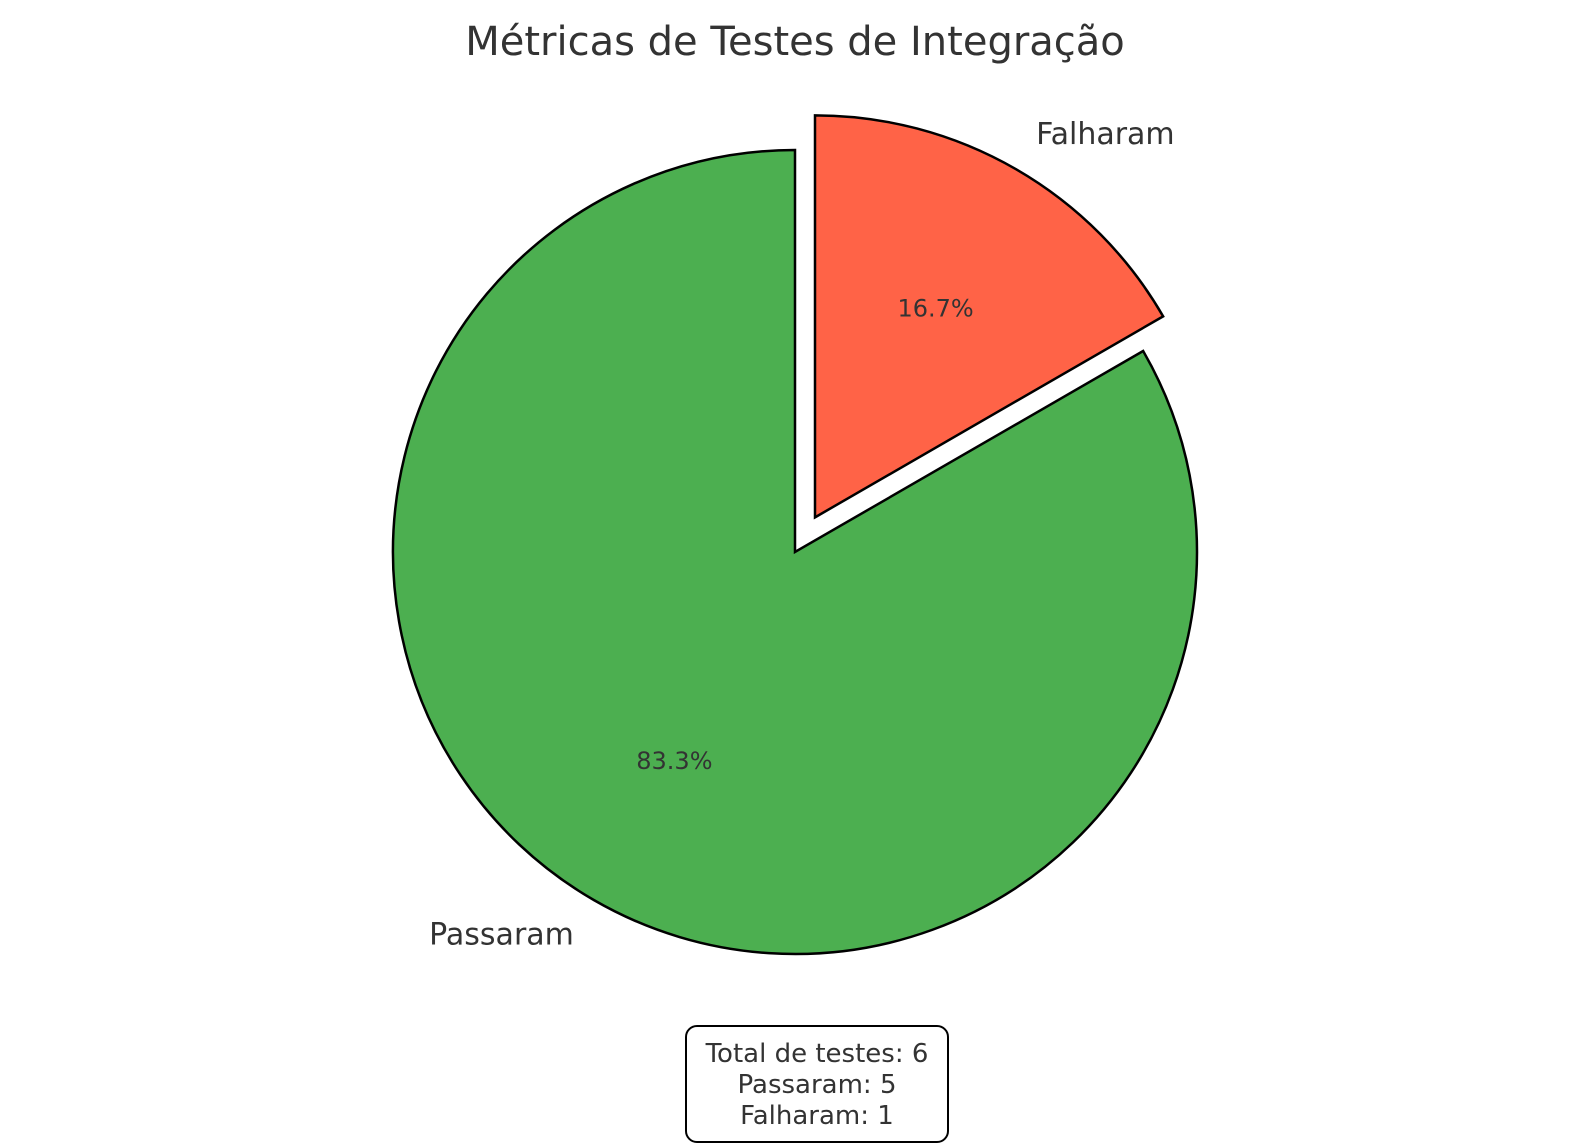 The height and width of the screenshot is (1147, 1589). I want to click on chart-title: Métricas de Testes de Integração, so click(795, 42).